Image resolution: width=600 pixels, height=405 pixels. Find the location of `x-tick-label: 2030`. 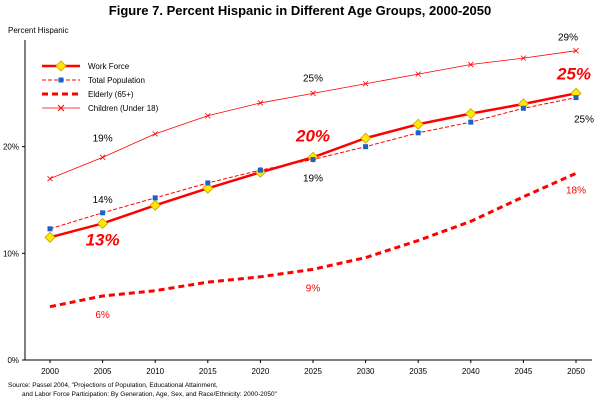

x-tick-label: 2030 is located at coordinates (366, 371).